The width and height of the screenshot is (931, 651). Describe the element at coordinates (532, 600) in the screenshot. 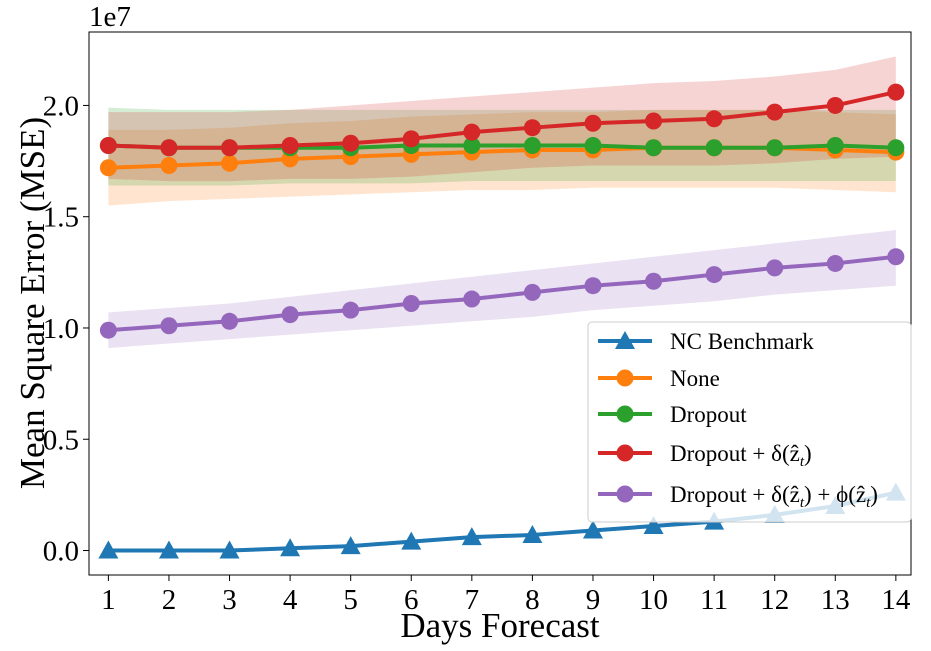

I see `x-tick-label-8: 8` at that location.